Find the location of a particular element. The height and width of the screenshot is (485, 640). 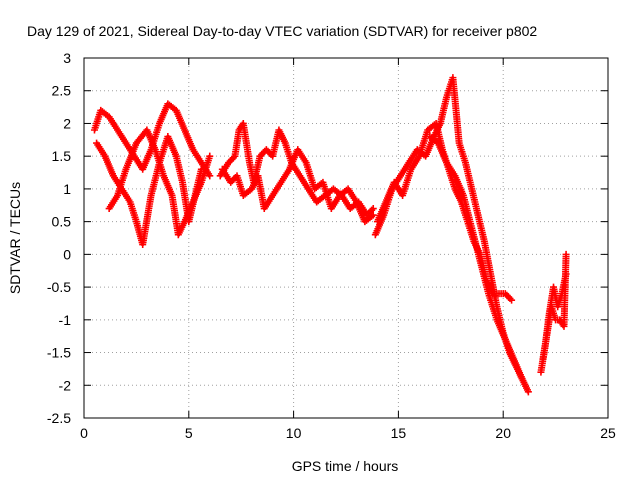

y-axis-label: SDTVAR / TECUs is located at coordinates (15, 238).